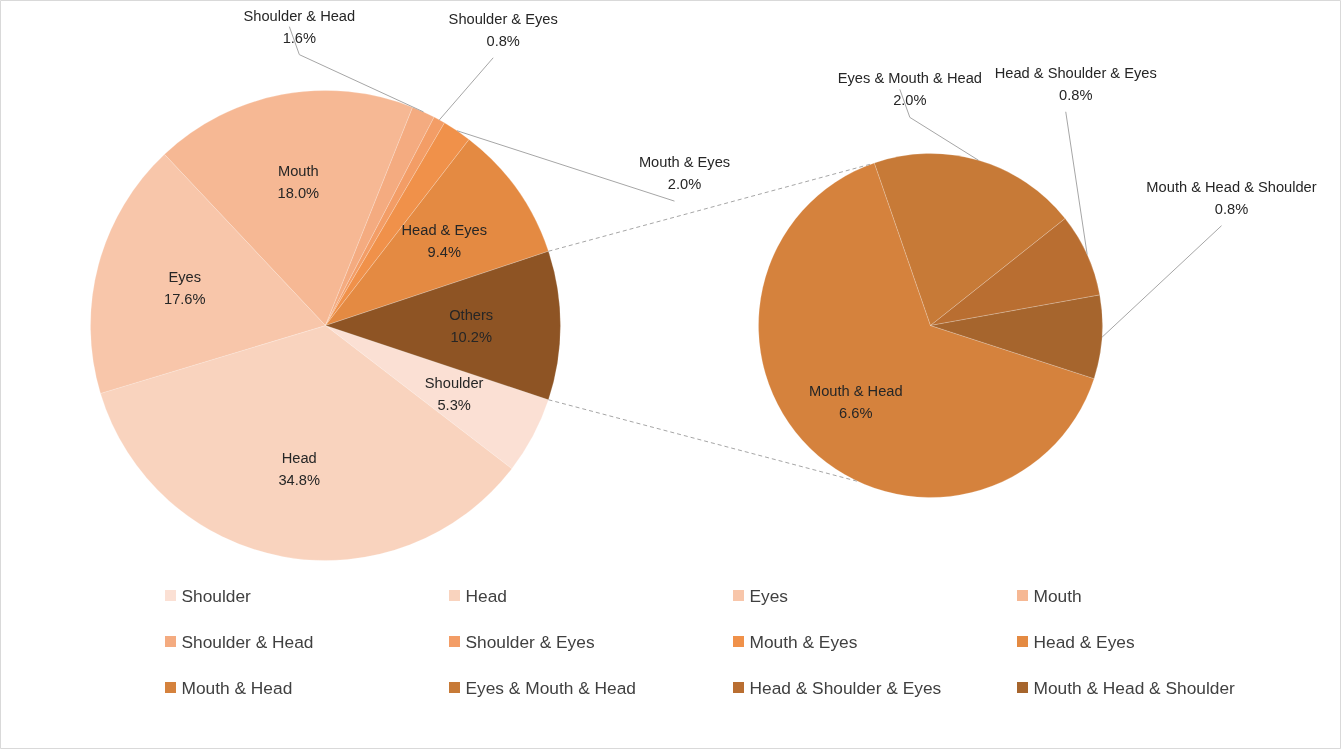  I want to click on legend-label: Shoulder & Head, so click(247, 641).